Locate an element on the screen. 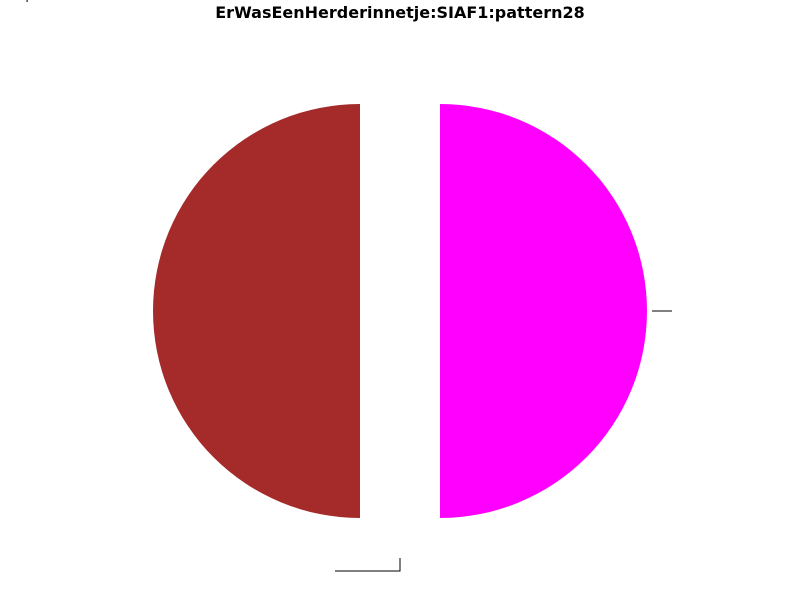 This screenshot has height=600, width=800. leader-line-empty is located at coordinates (367, 564).